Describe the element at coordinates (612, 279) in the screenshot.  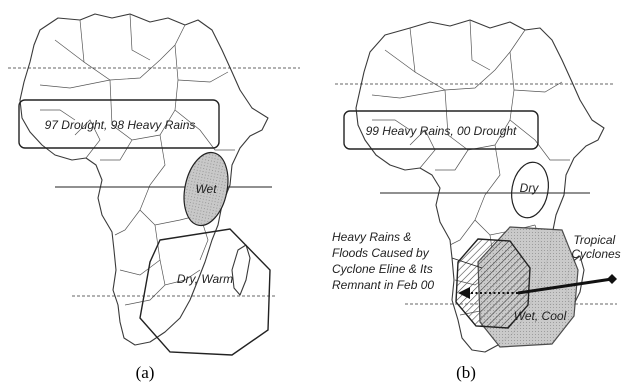
I see `cyclone-start-marker` at that location.